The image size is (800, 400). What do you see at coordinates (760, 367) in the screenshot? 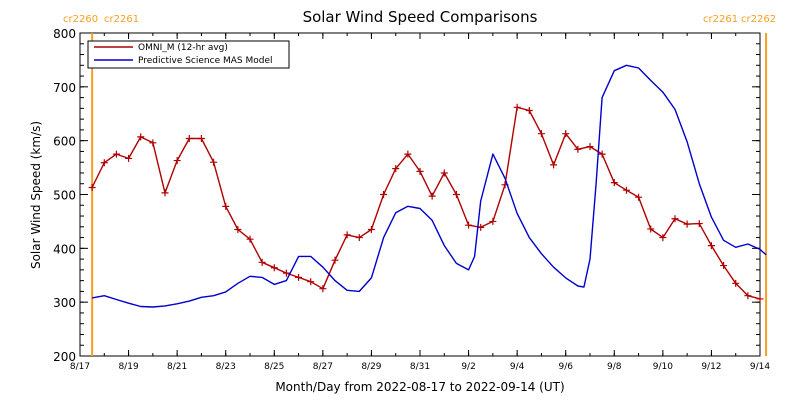
I see `x-tick-label: 9/14` at bounding box center [760, 367].